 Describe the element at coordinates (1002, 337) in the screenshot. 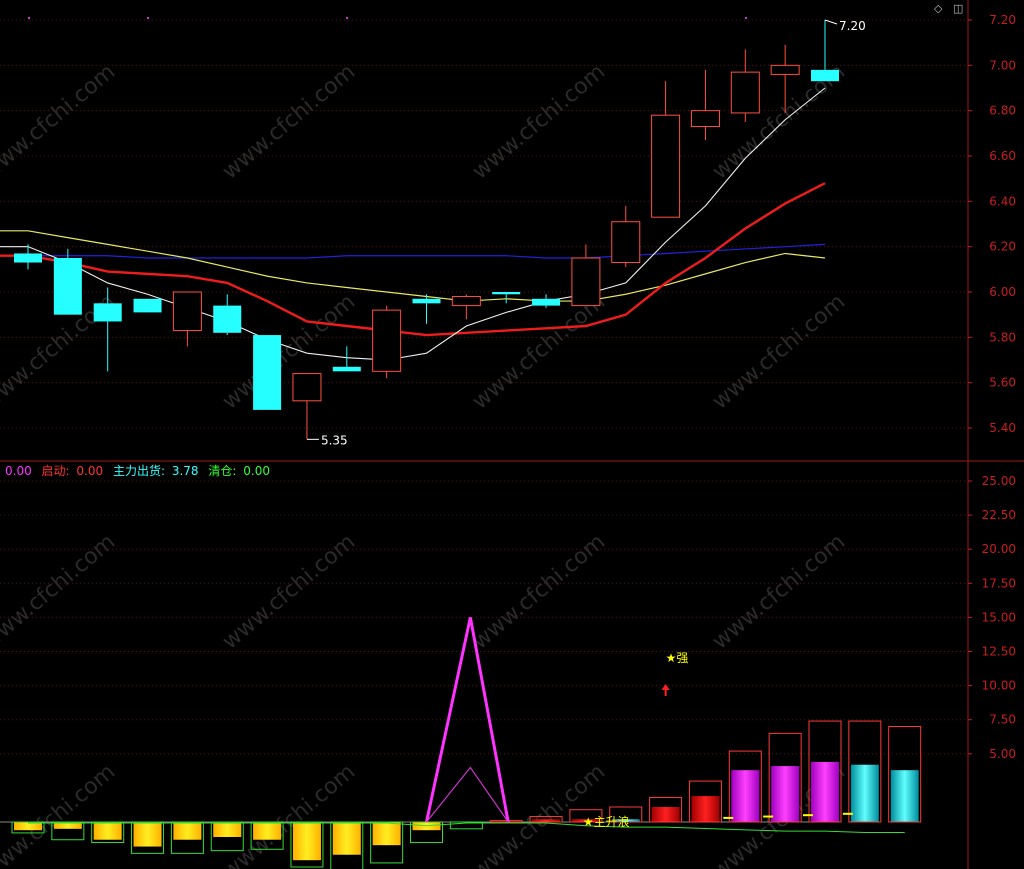

I see `price-tick-label: 5.80` at that location.